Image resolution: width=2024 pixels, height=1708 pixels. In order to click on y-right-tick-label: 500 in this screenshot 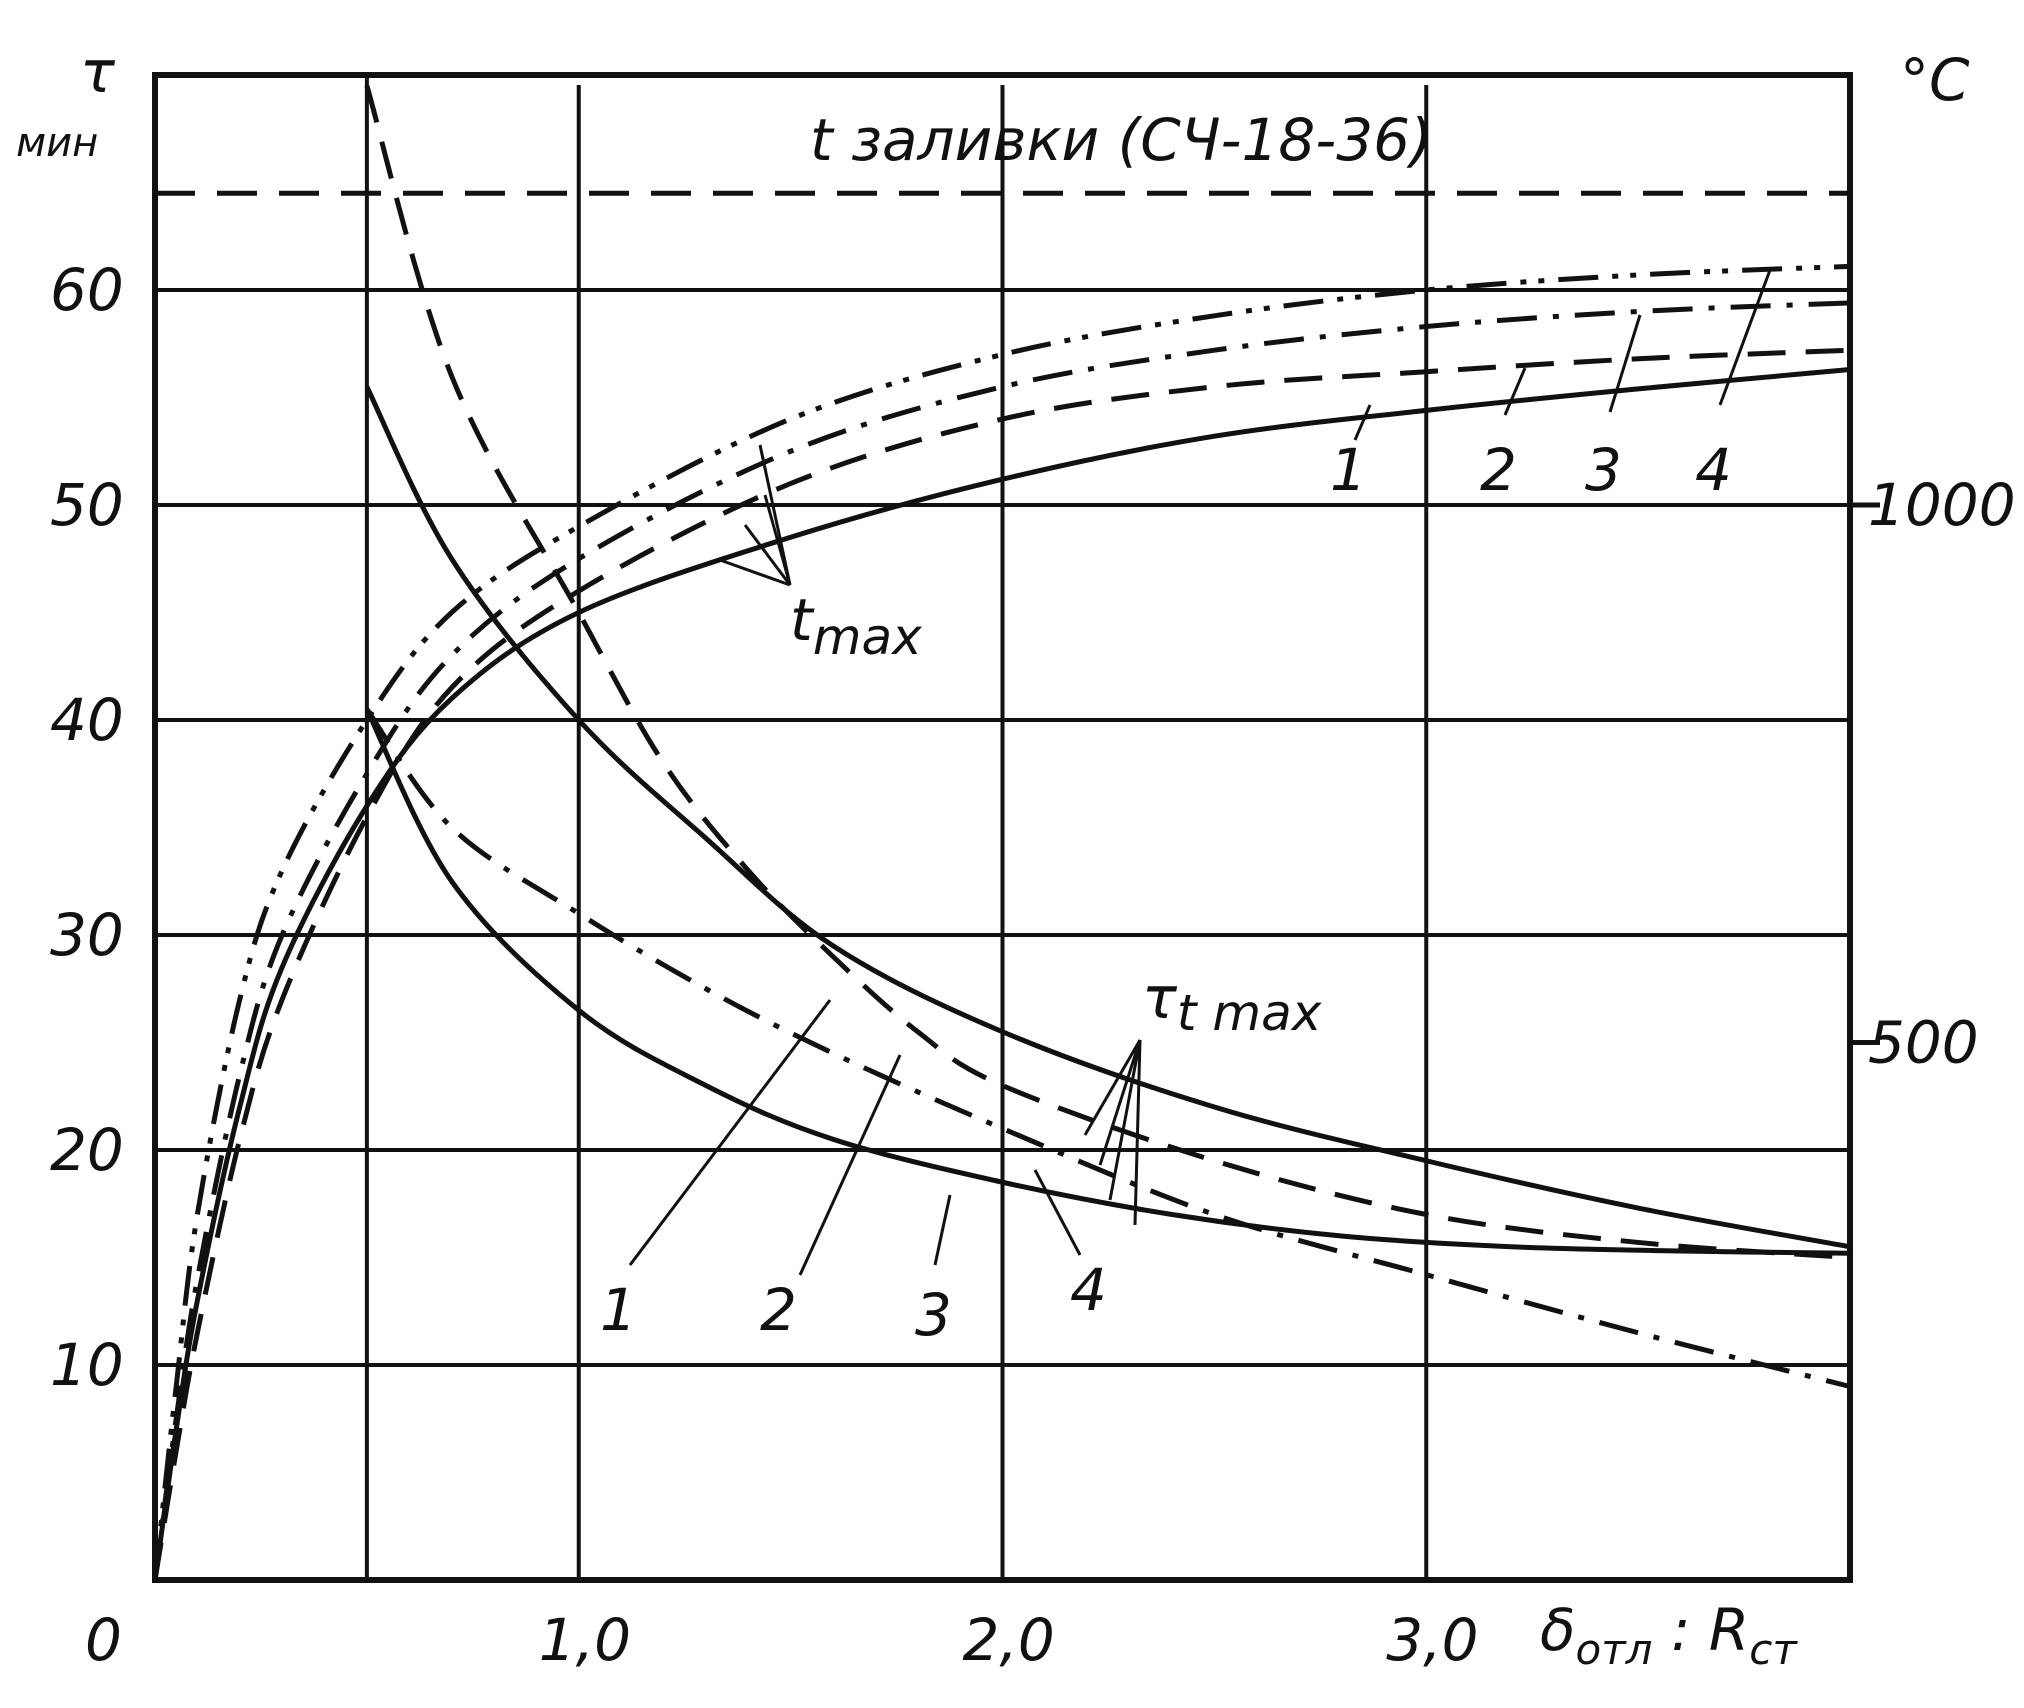, I will do `click(1923, 1043)`.